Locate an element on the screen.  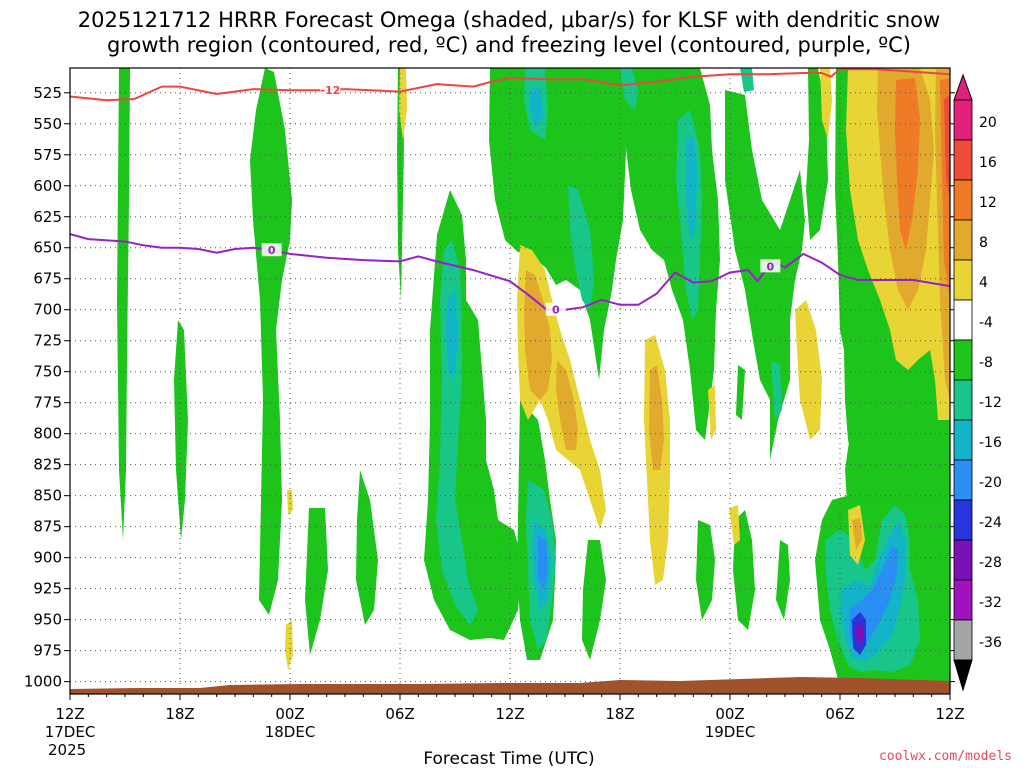
colorbar-label: 4 is located at coordinates (983, 283).